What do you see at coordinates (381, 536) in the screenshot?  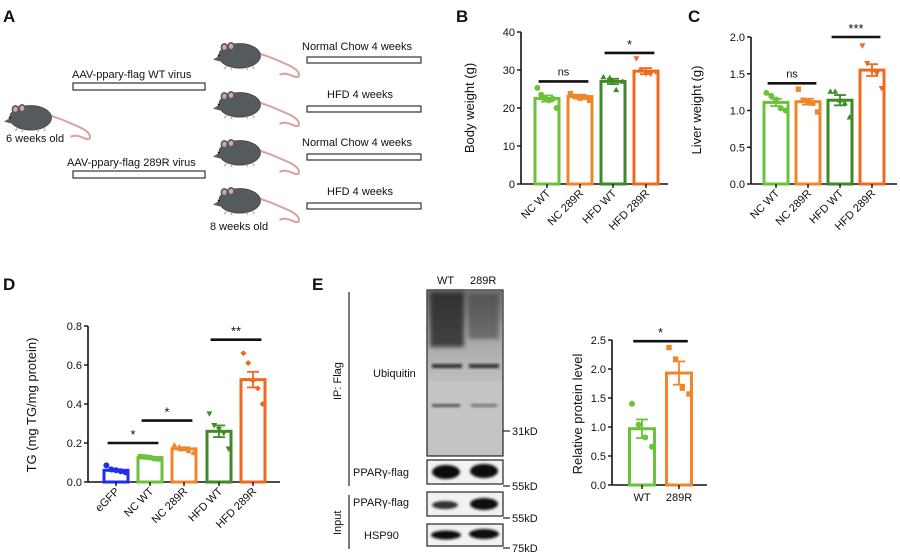 I see `blot-label-hsp90: HSP90` at bounding box center [381, 536].